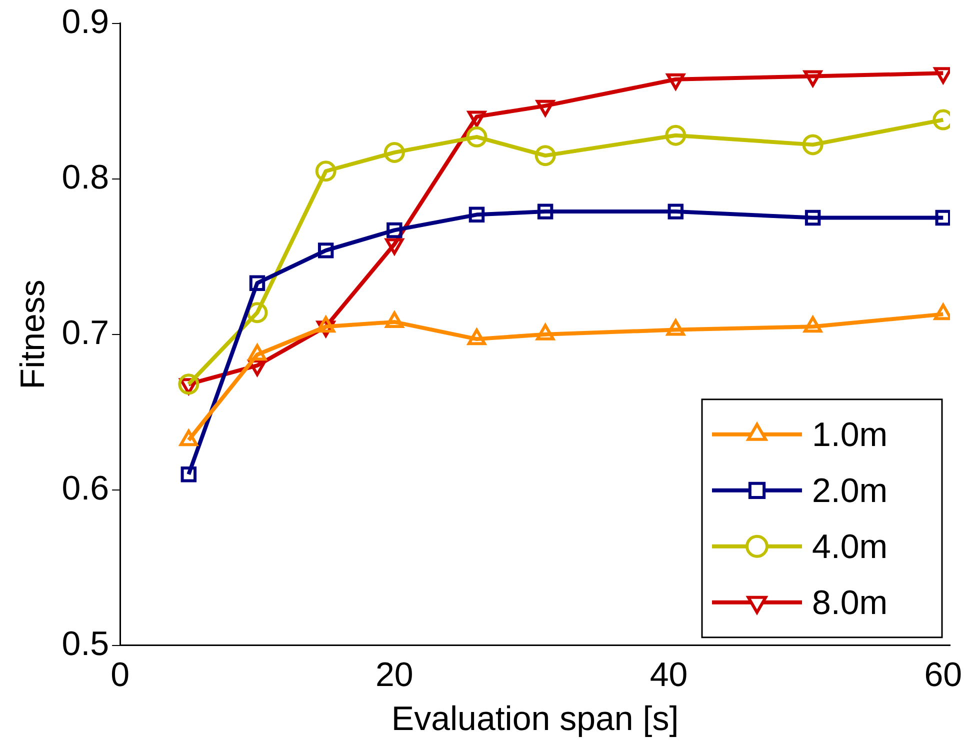 This screenshot has height=741, width=972. I want to click on y-tick-label: 0.8, so click(86, 177).